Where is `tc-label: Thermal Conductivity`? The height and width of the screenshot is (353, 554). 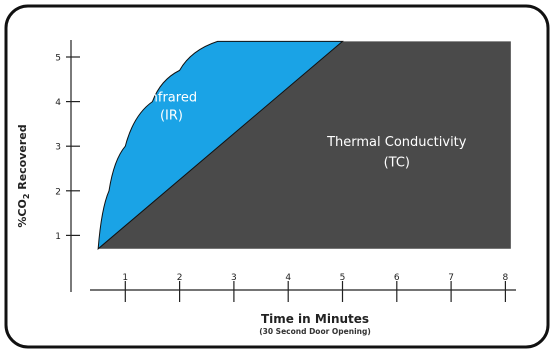 tc-label: Thermal Conductivity is located at coordinates (396, 142).